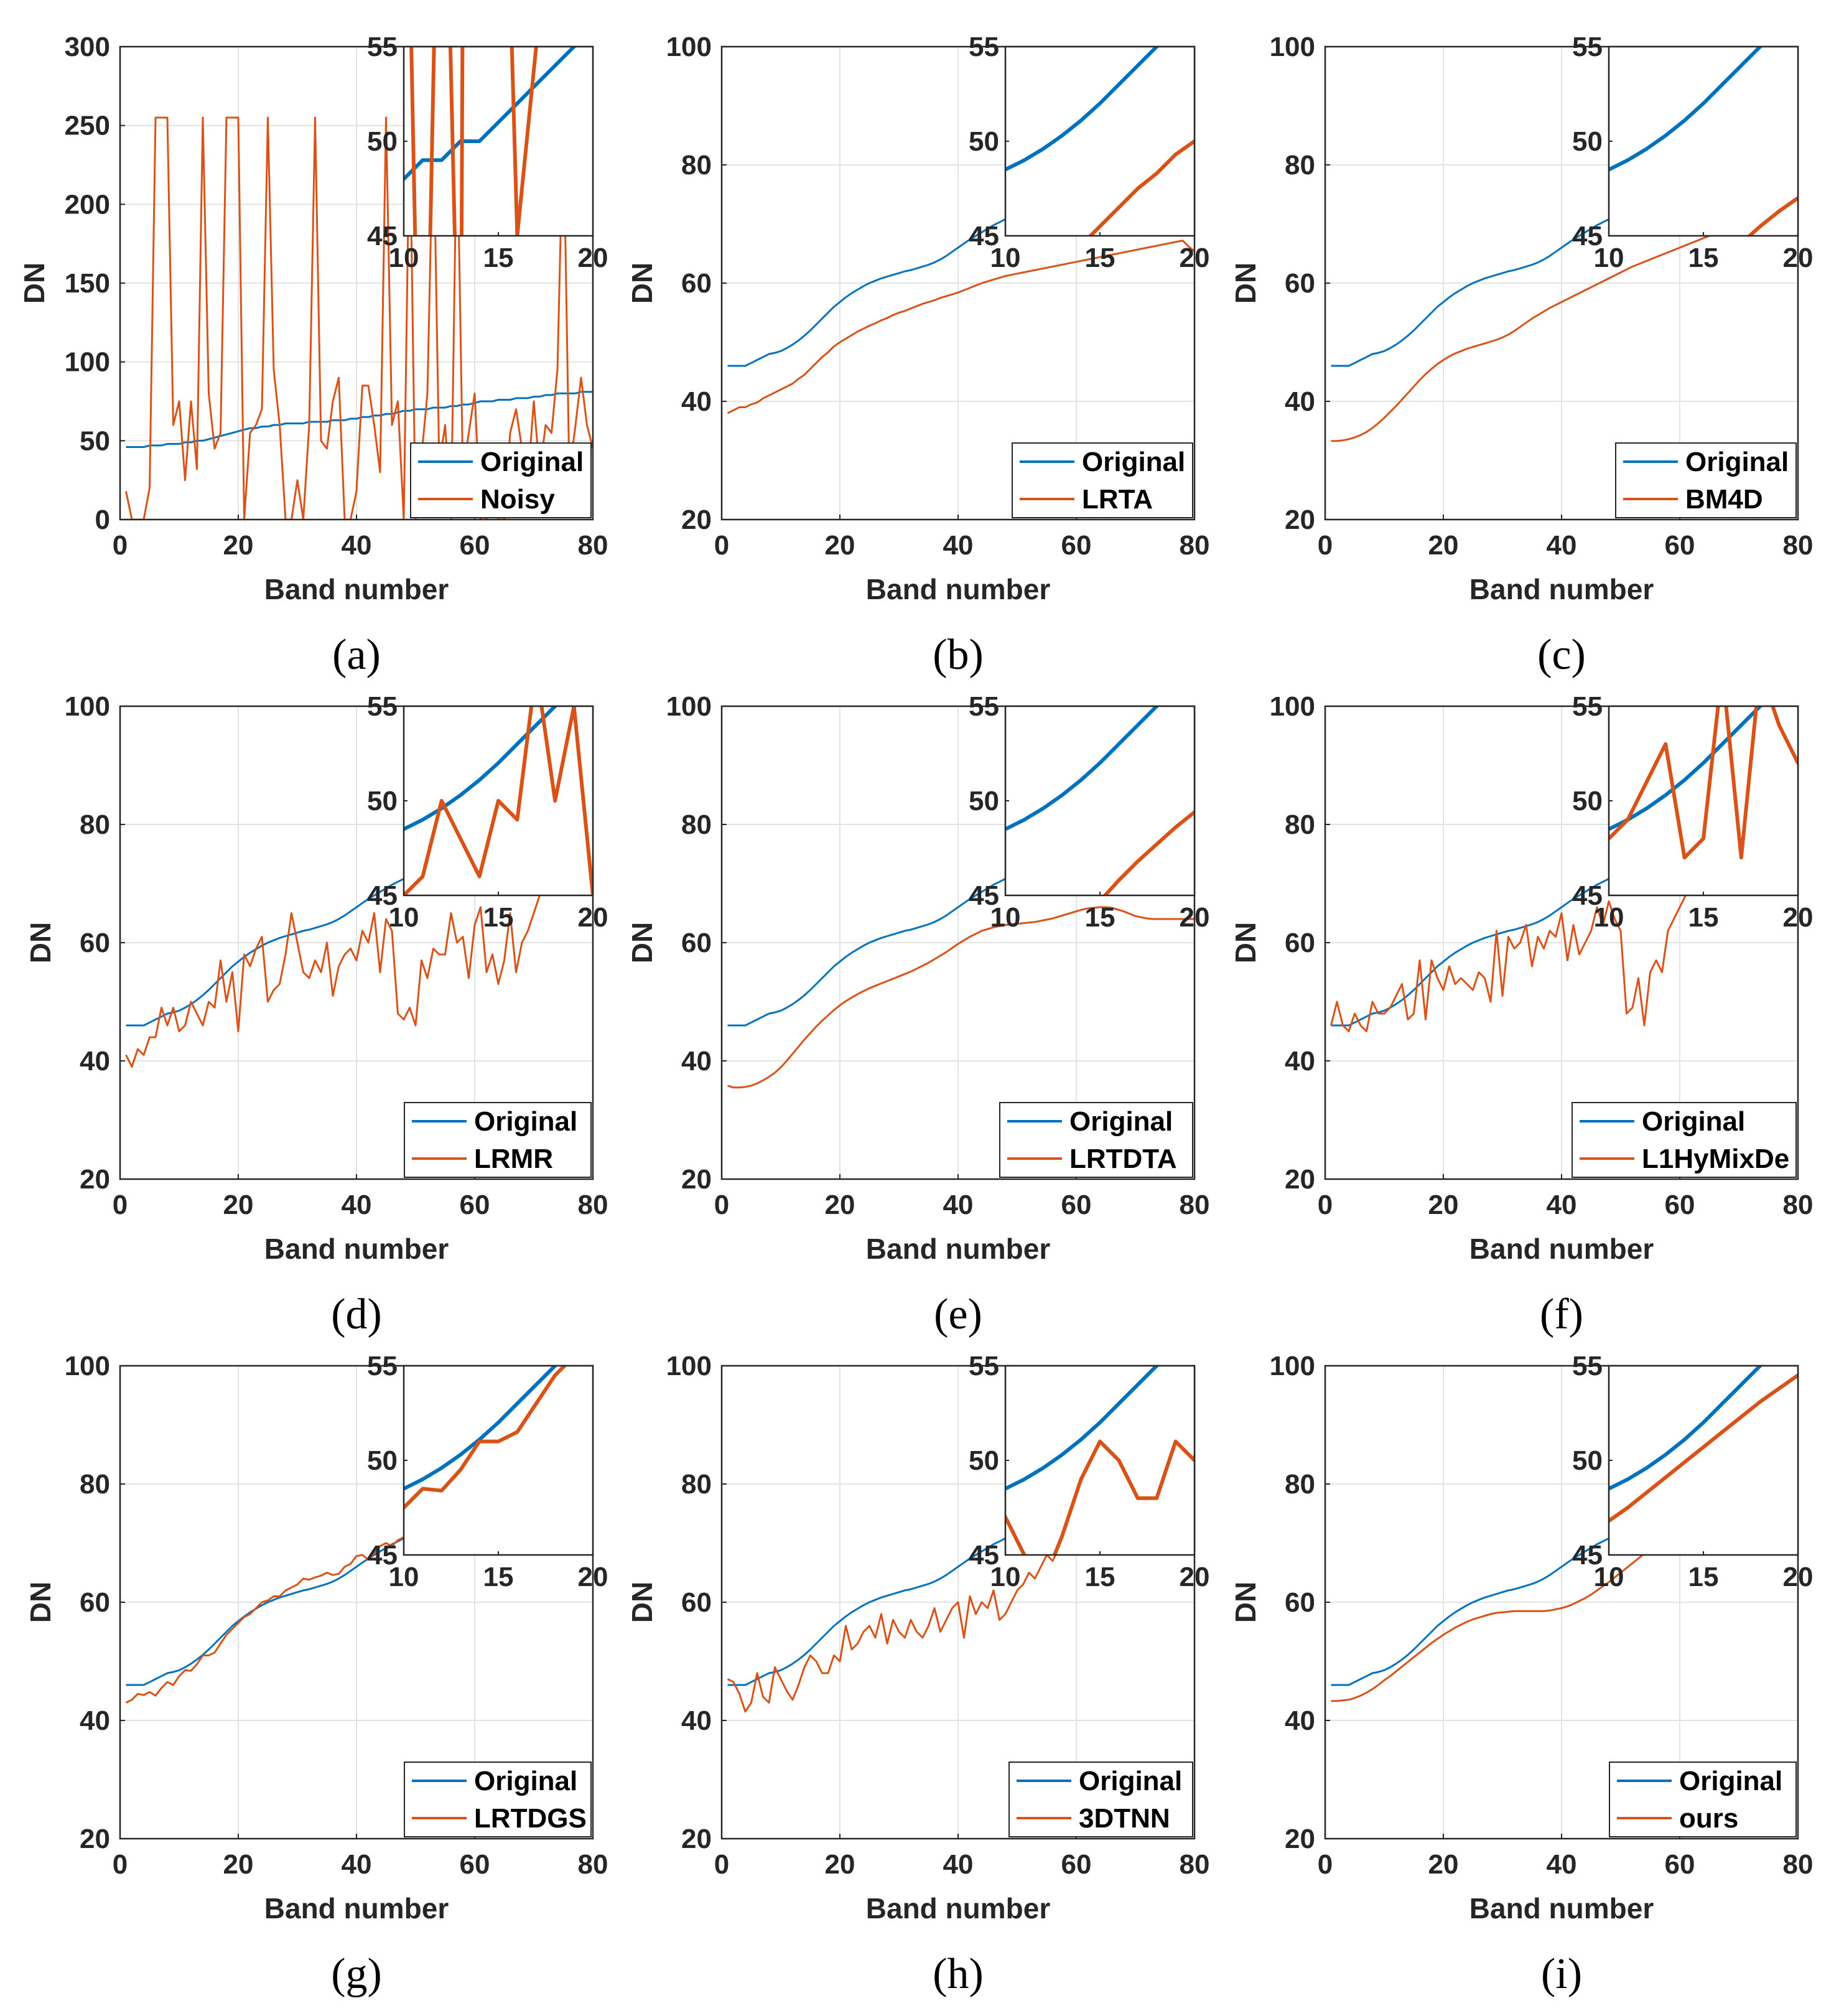  I want to click on inset-d: 10 15 20 45 50 55, so click(487, 812).